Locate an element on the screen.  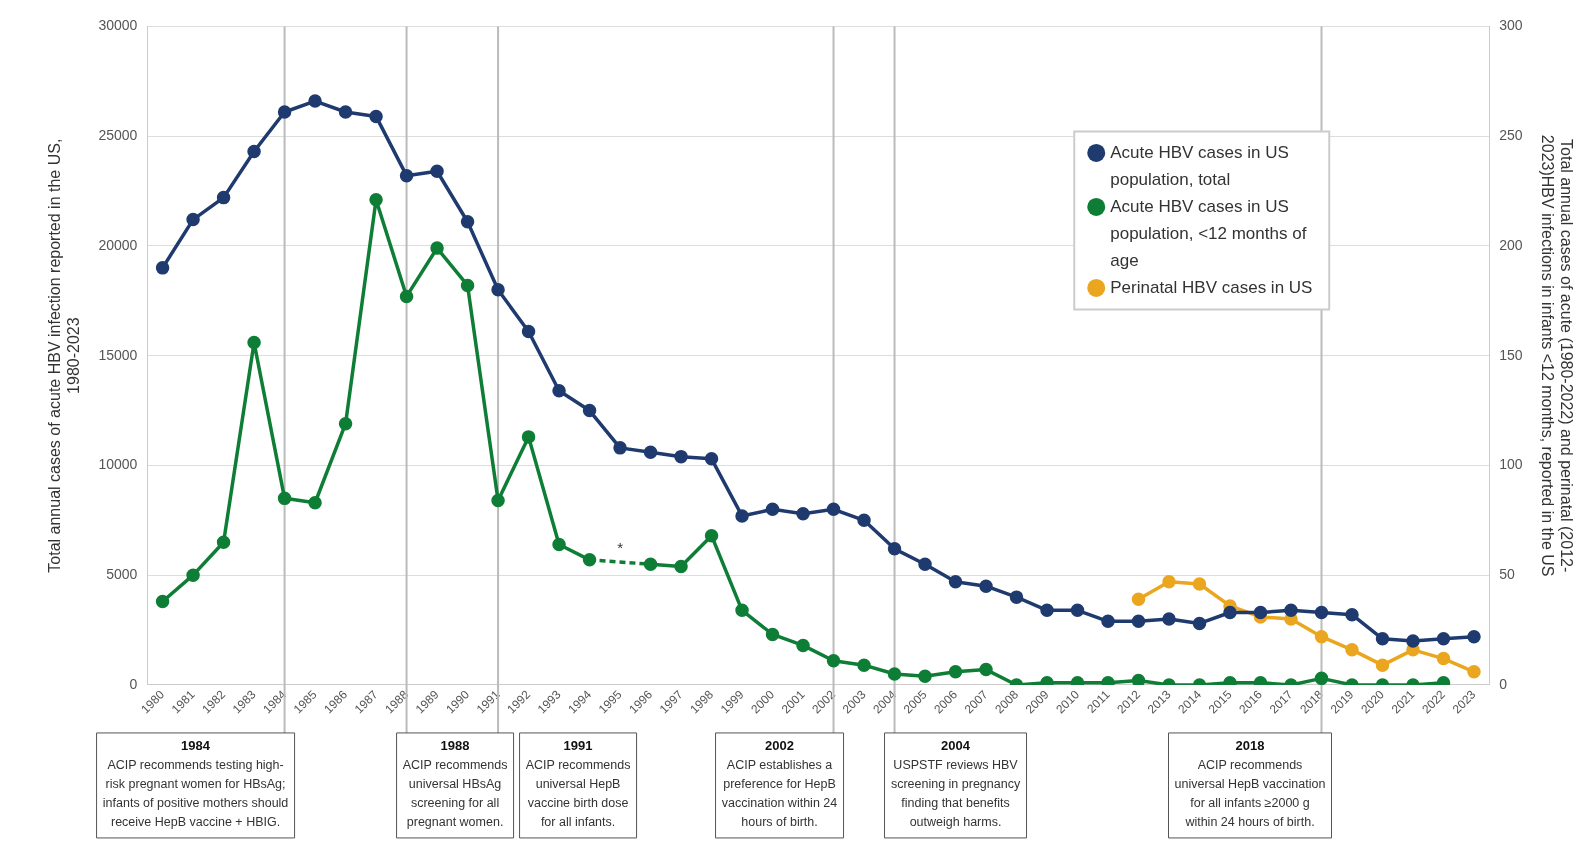
category-label: 1991 is located at coordinates (578, 746).